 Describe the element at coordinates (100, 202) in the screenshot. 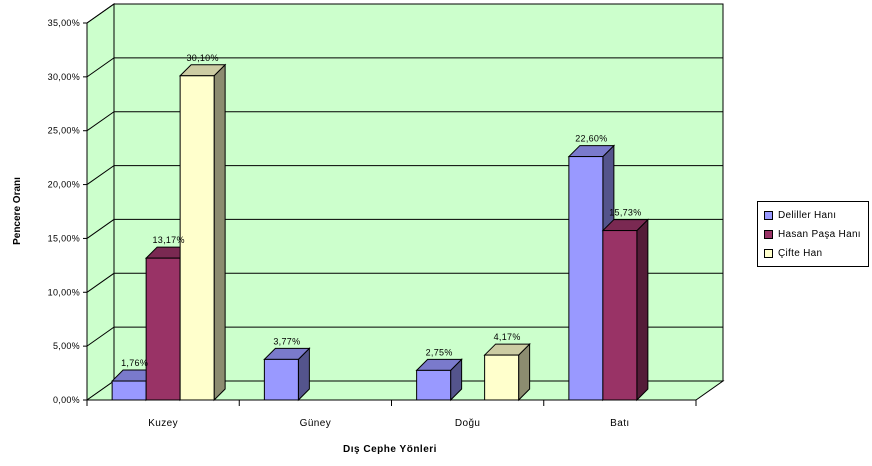

I see `side-wall` at that location.